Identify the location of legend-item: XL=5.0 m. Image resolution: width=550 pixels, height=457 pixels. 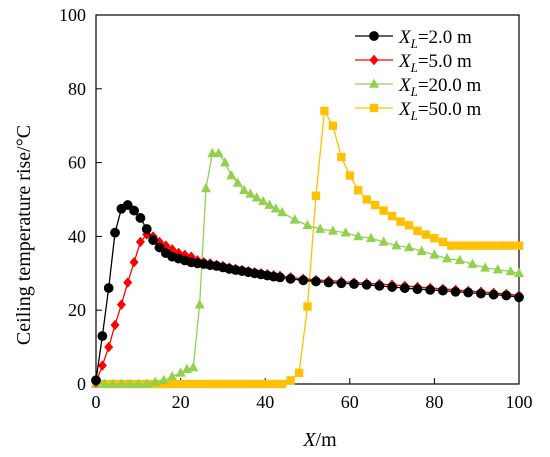
(413, 63).